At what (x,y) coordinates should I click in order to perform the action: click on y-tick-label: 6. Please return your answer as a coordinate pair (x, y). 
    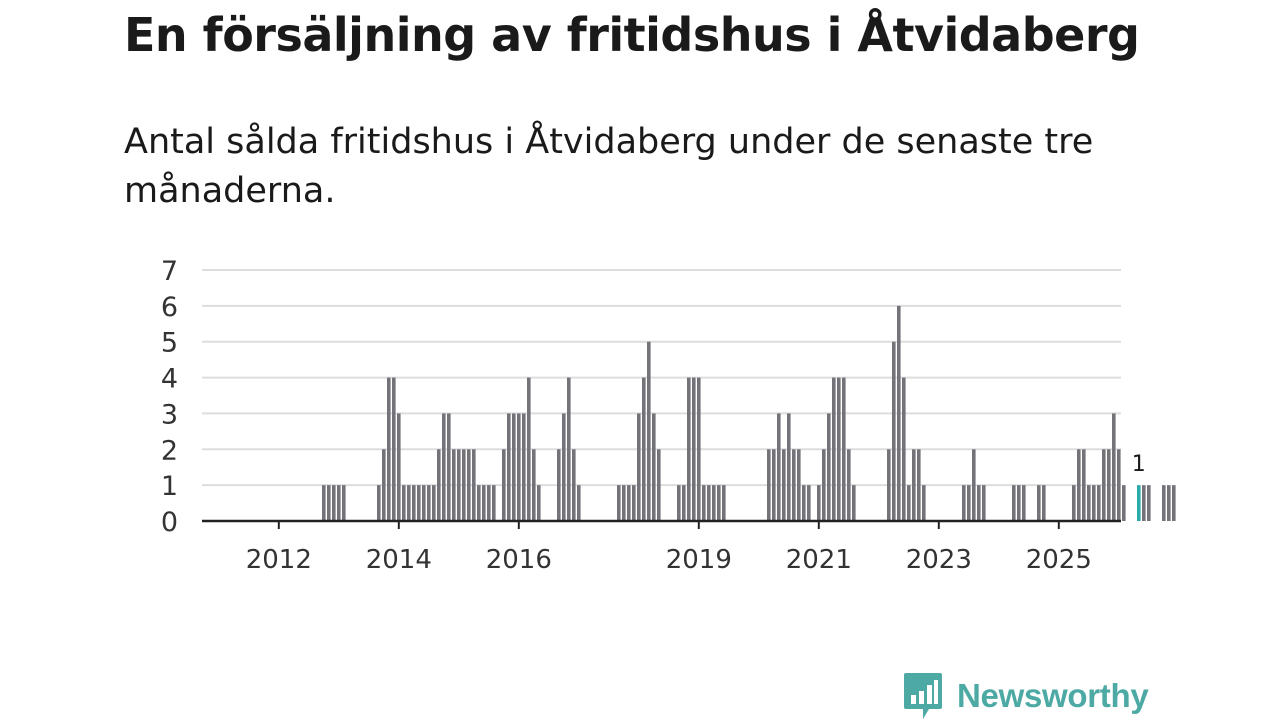
    Looking at the image, I should click on (169, 307).